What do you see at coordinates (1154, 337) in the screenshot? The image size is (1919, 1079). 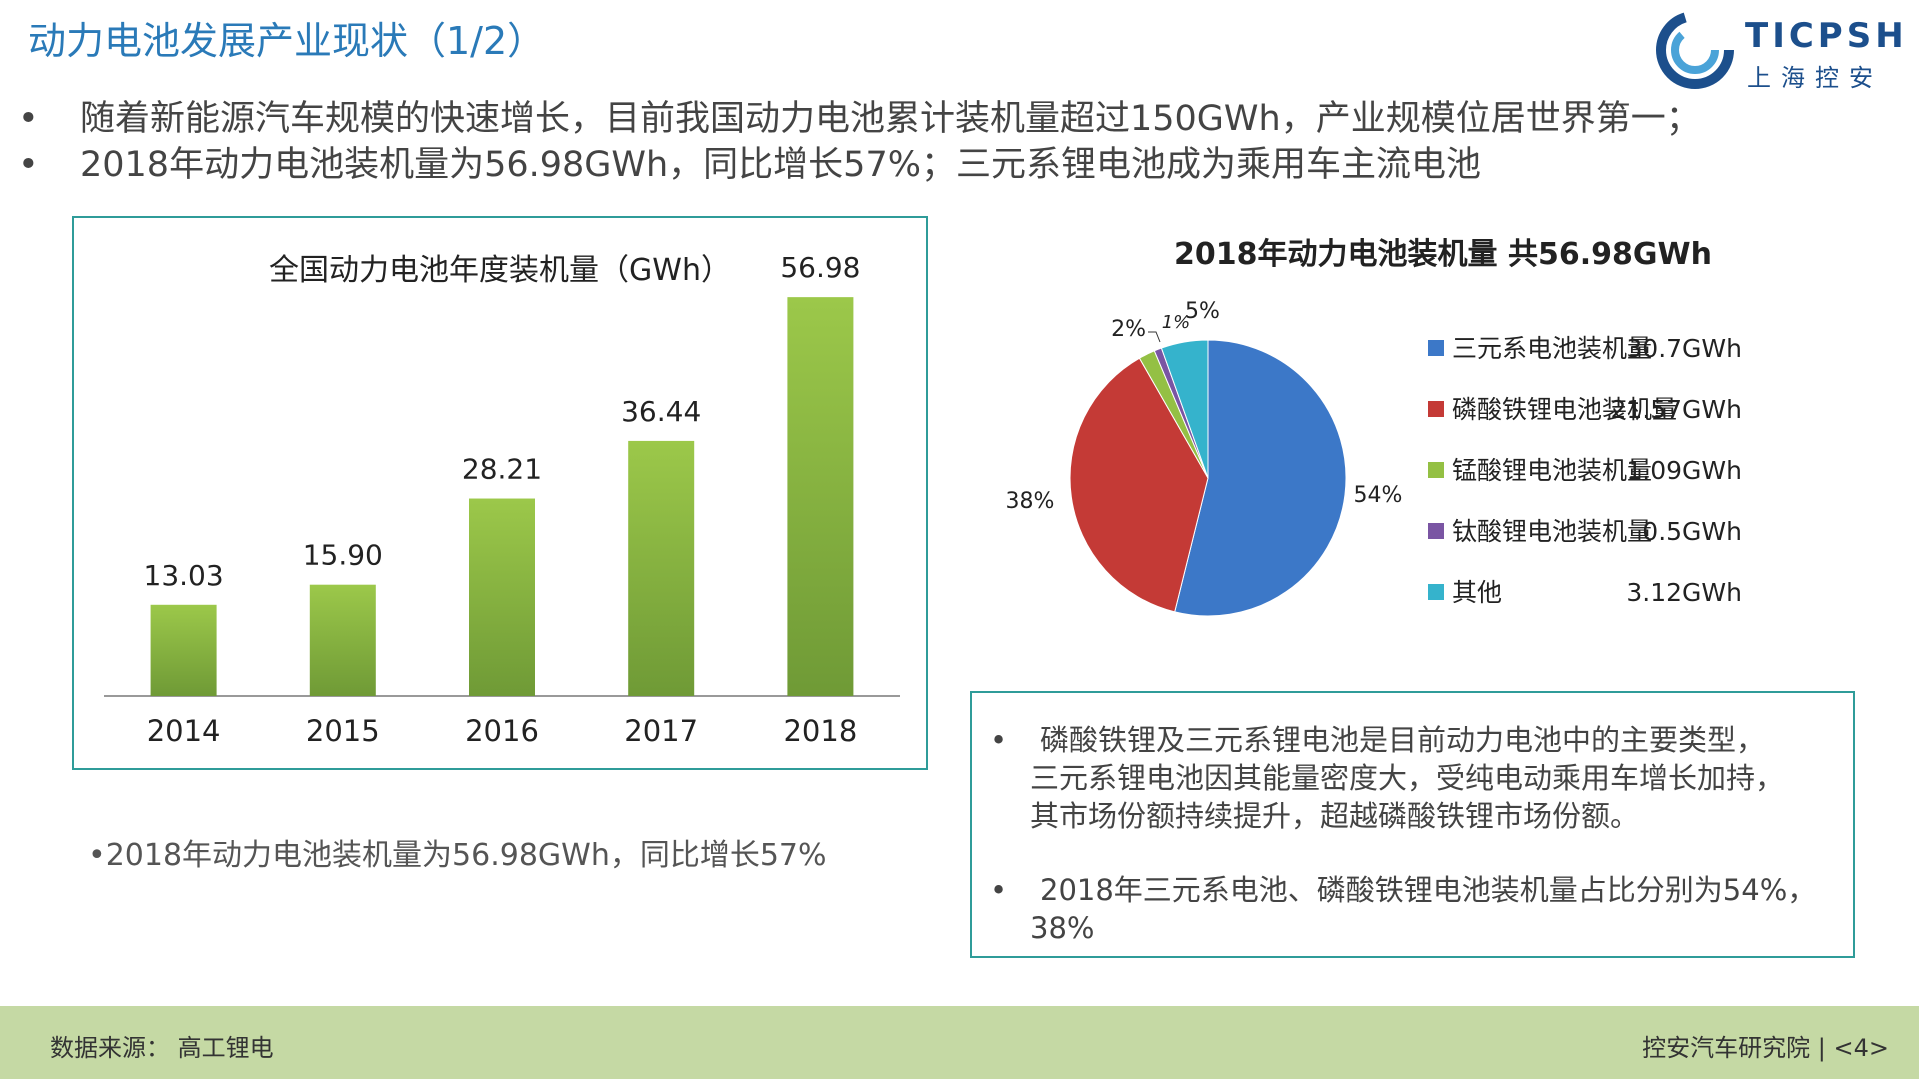 I see `pie-leader-line` at bounding box center [1154, 337].